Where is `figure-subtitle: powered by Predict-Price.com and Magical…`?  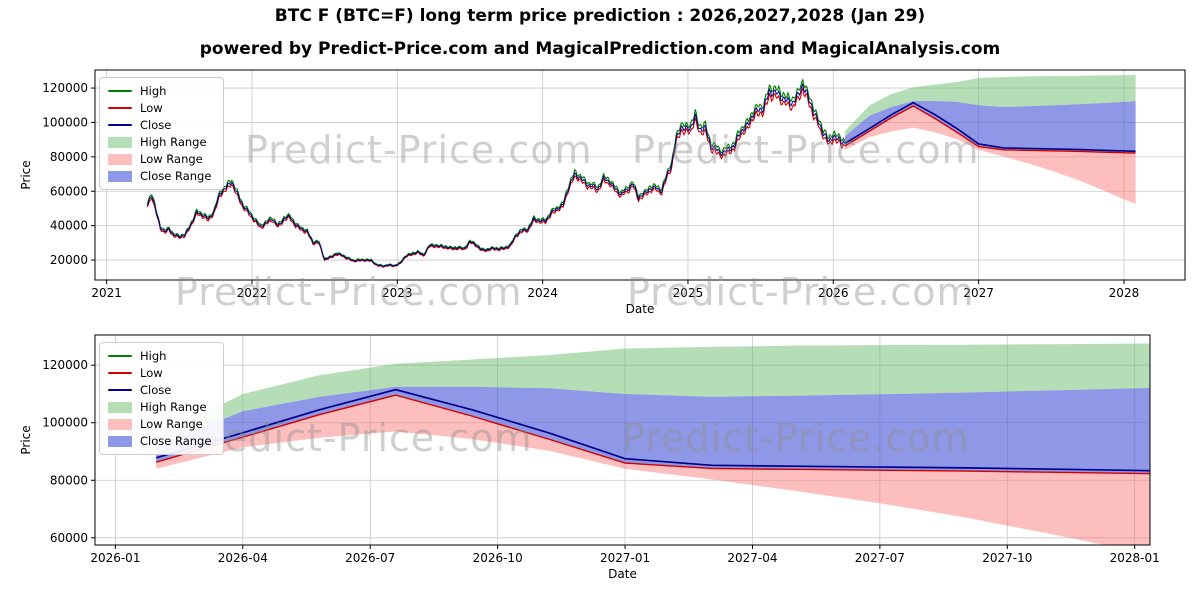
figure-subtitle: powered by Predict-Price.com and Magical… is located at coordinates (600, 49).